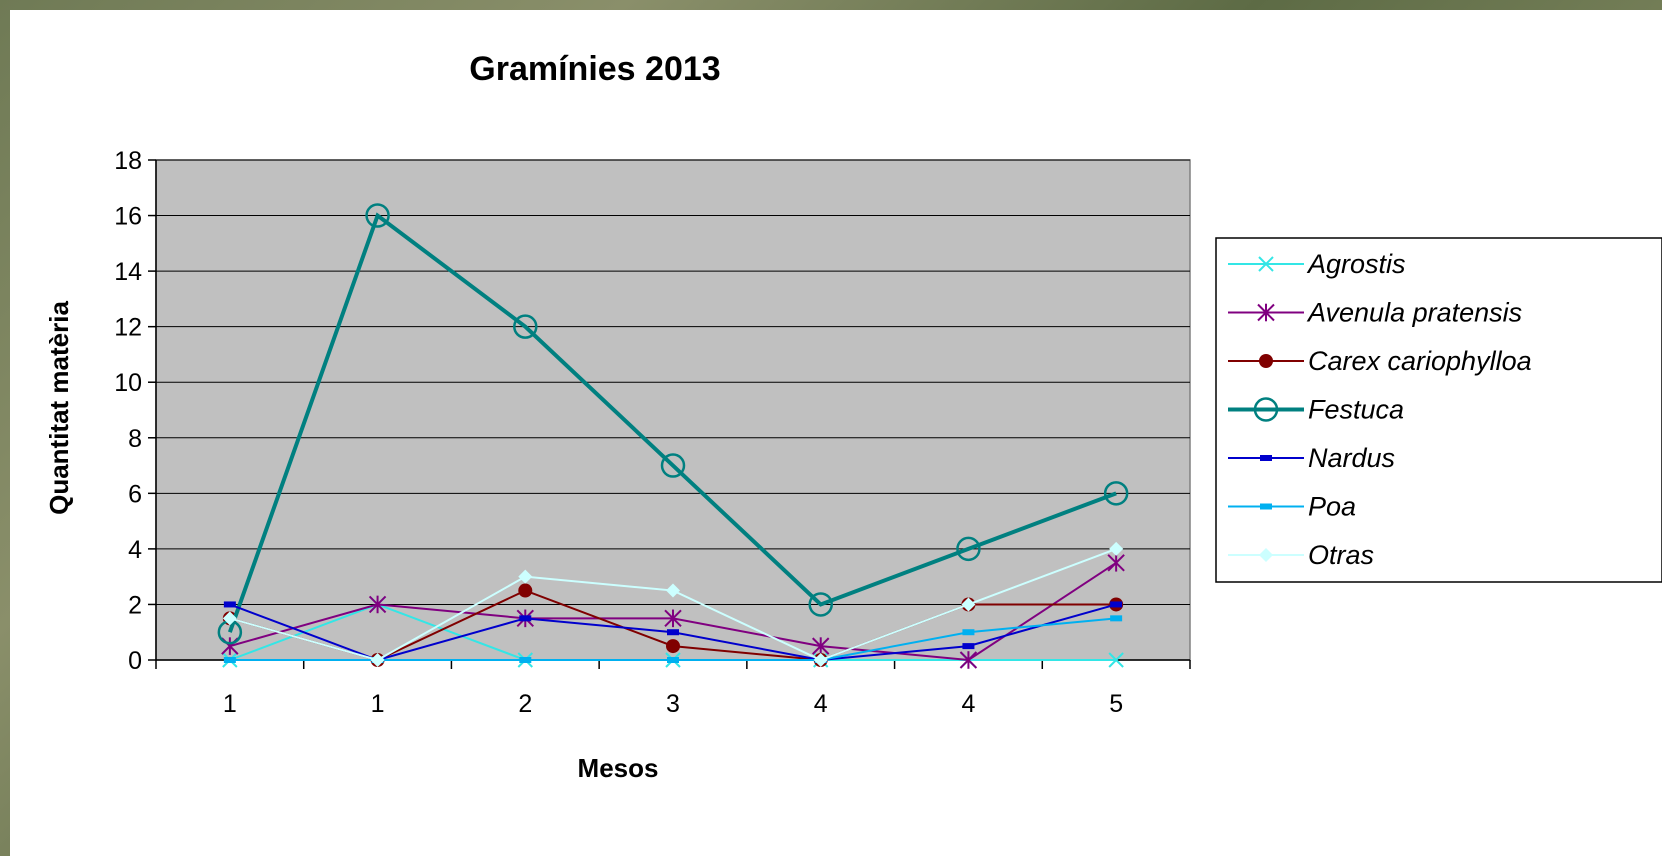 The width and height of the screenshot is (1662, 856). I want to click on legend-item-otras: Otras, so click(1301, 555).